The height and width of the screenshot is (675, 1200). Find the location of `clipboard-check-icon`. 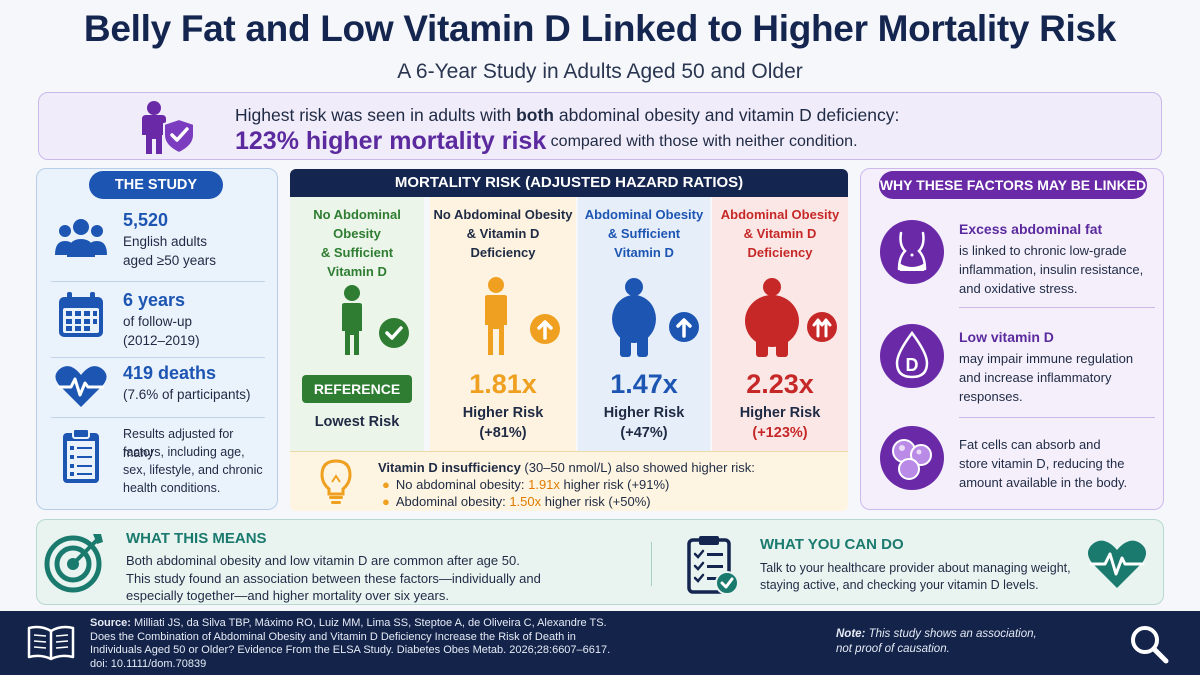

clipboard-check-icon is located at coordinates (713, 565).